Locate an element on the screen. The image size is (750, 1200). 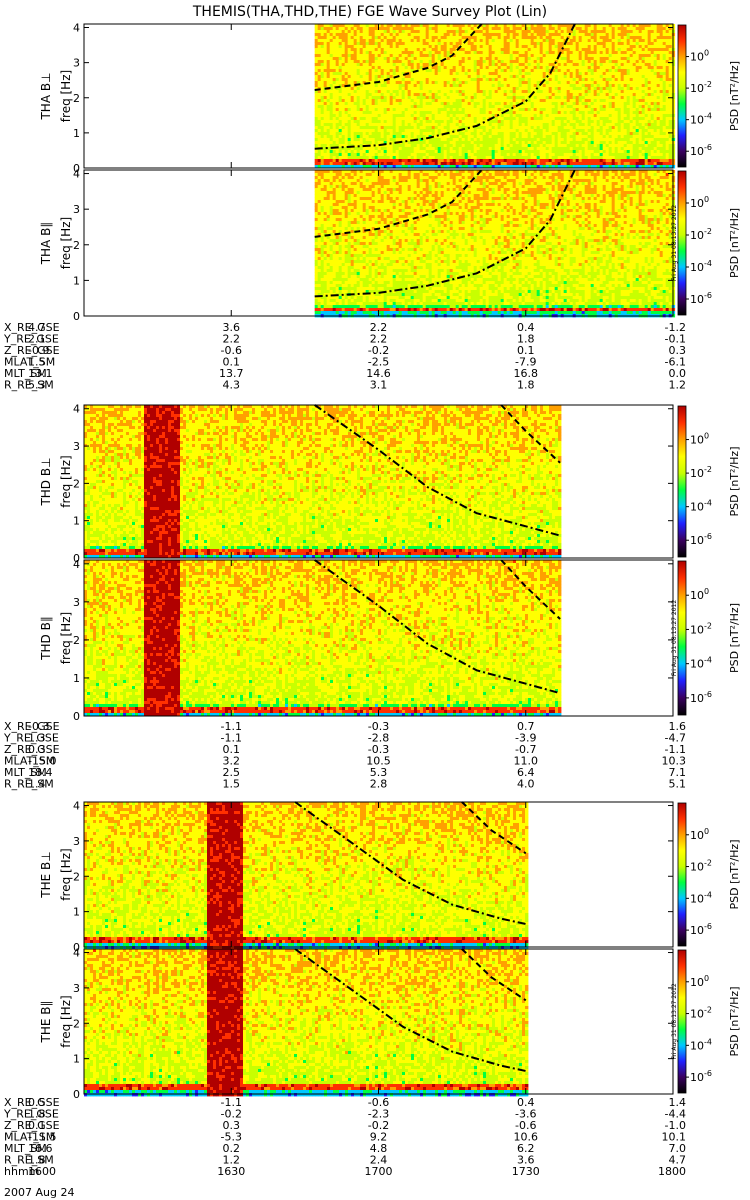
ephemeris-value: 4.0 is located at coordinates (526, 784).